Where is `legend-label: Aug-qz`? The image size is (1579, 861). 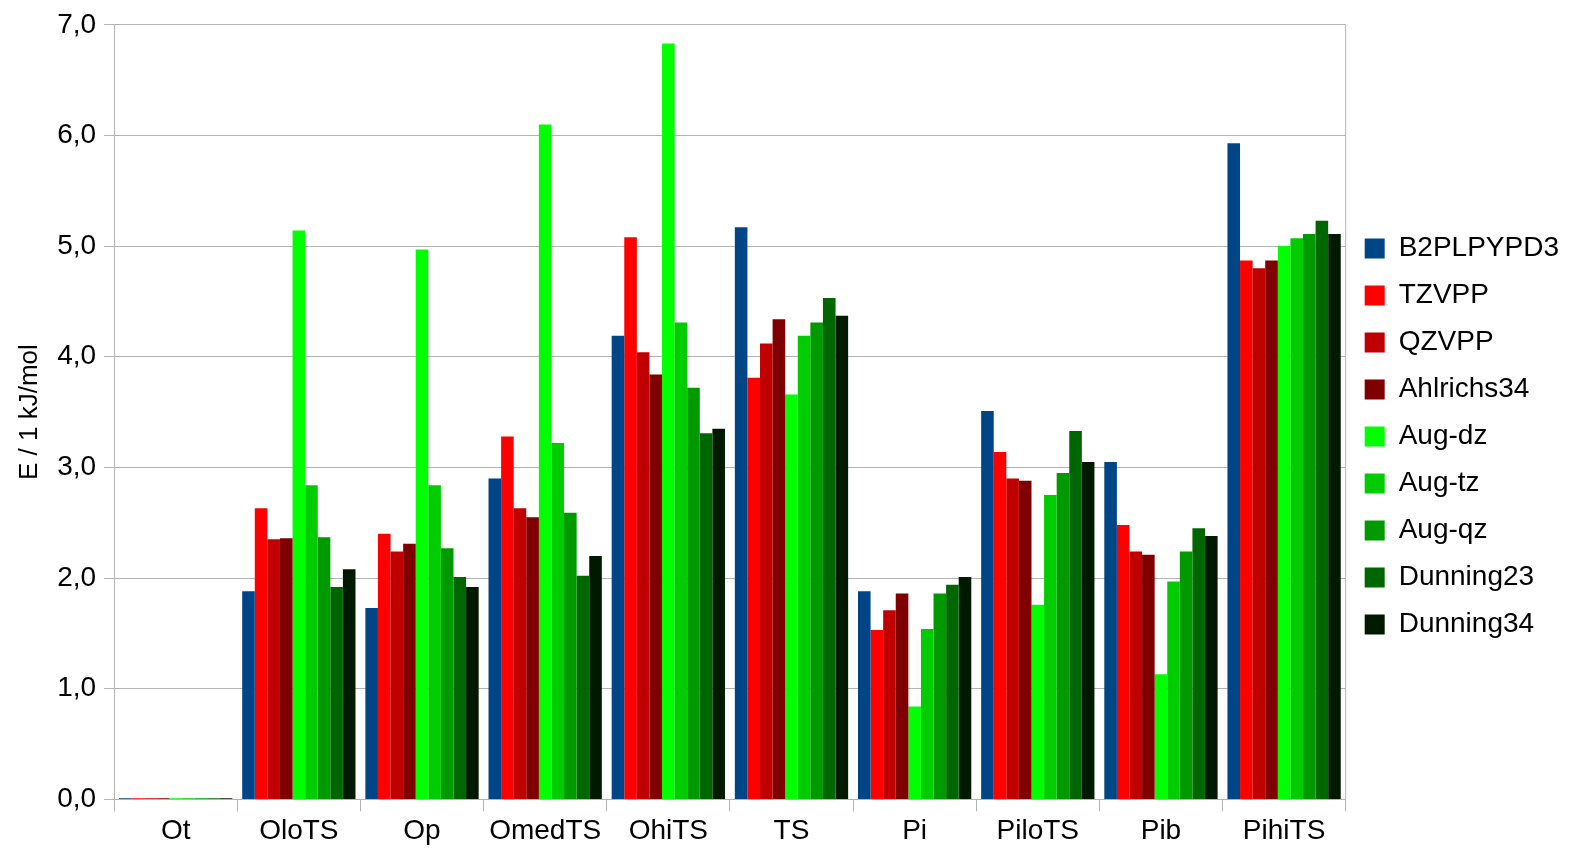
legend-label: Aug-qz is located at coordinates (1443, 529).